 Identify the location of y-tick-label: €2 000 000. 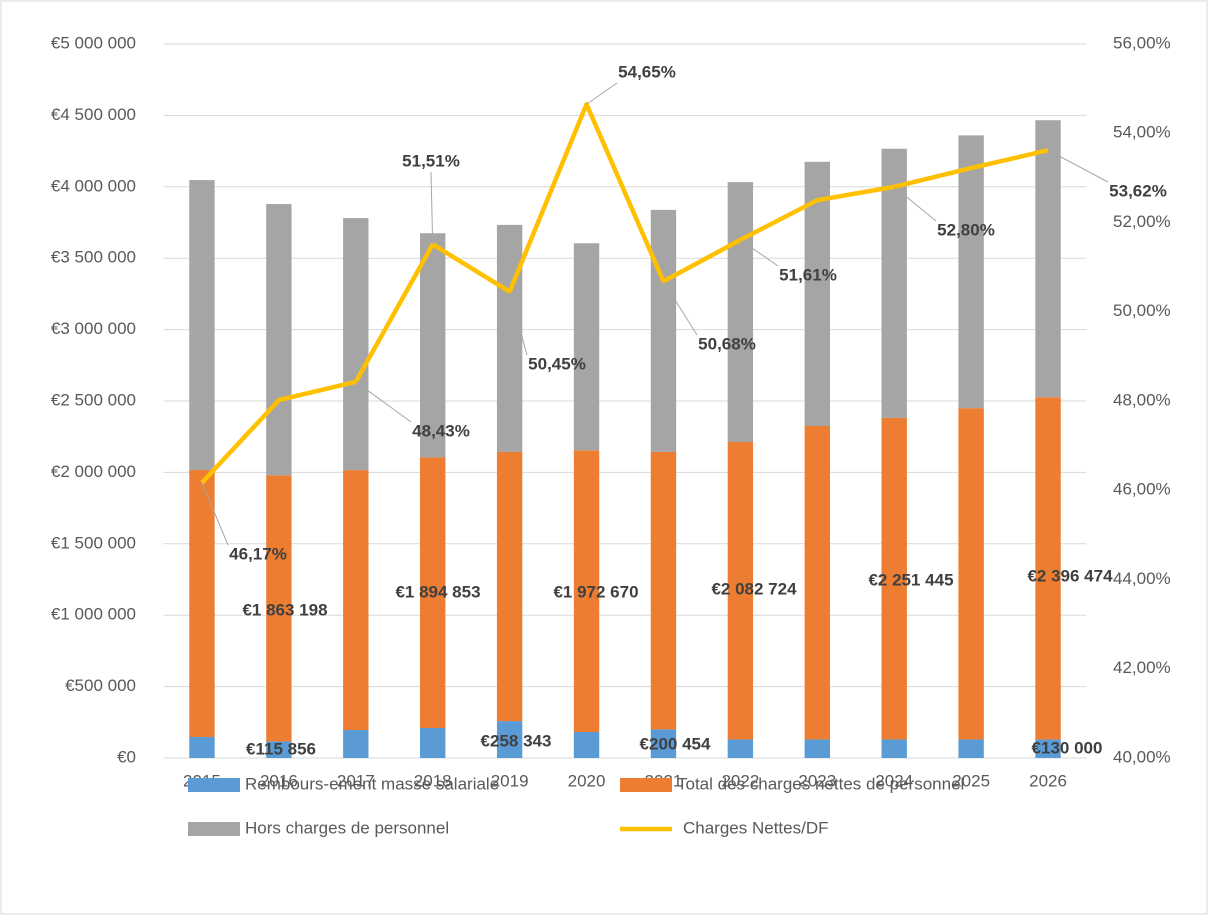
(93, 471).